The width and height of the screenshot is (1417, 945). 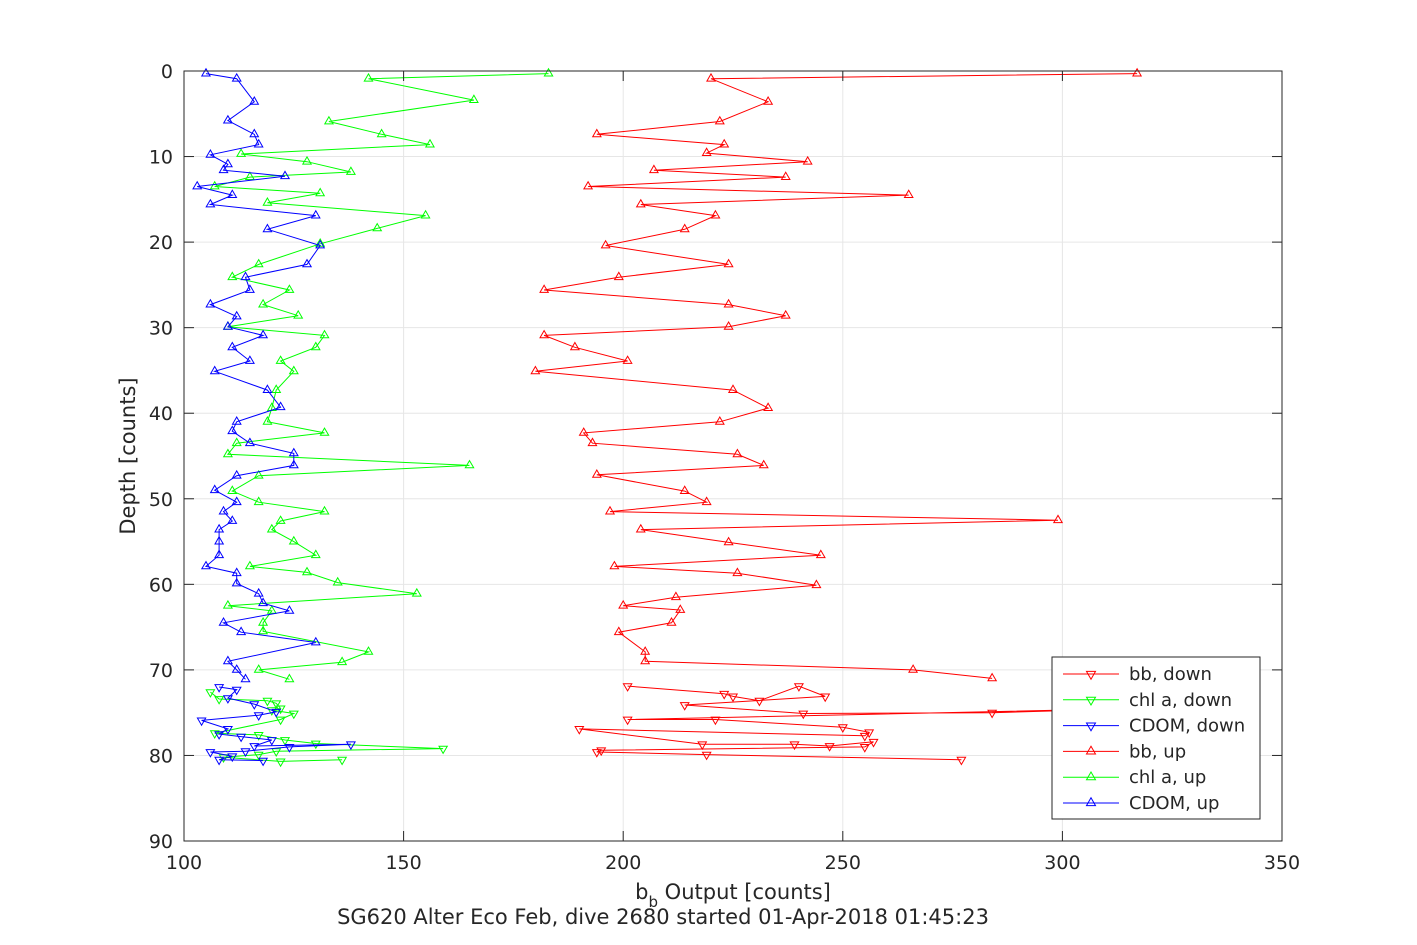 I want to click on y-tick-label: 0, so click(x=167, y=72).